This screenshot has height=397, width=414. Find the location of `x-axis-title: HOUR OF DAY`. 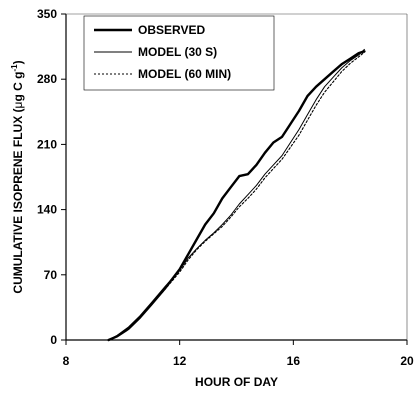

x-axis-title: HOUR OF DAY is located at coordinates (236, 382).